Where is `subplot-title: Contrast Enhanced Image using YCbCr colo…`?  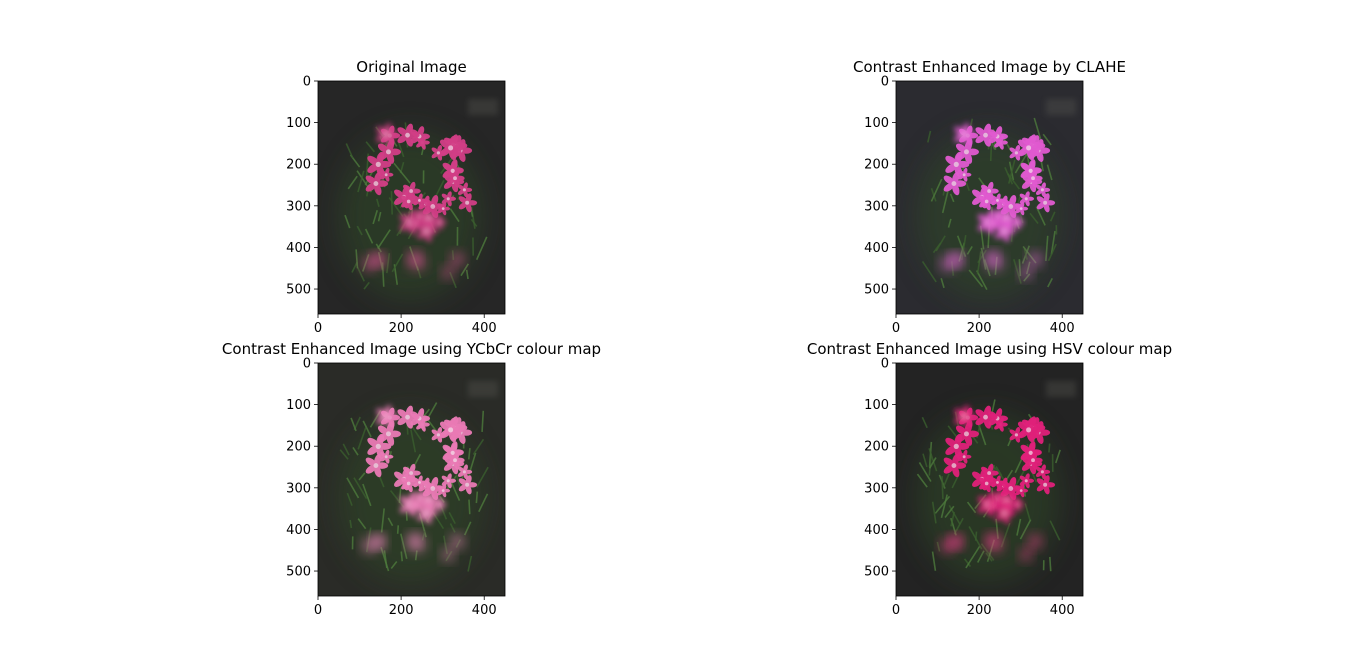 subplot-title: Contrast Enhanced Image using YCbCr colo… is located at coordinates (411, 349).